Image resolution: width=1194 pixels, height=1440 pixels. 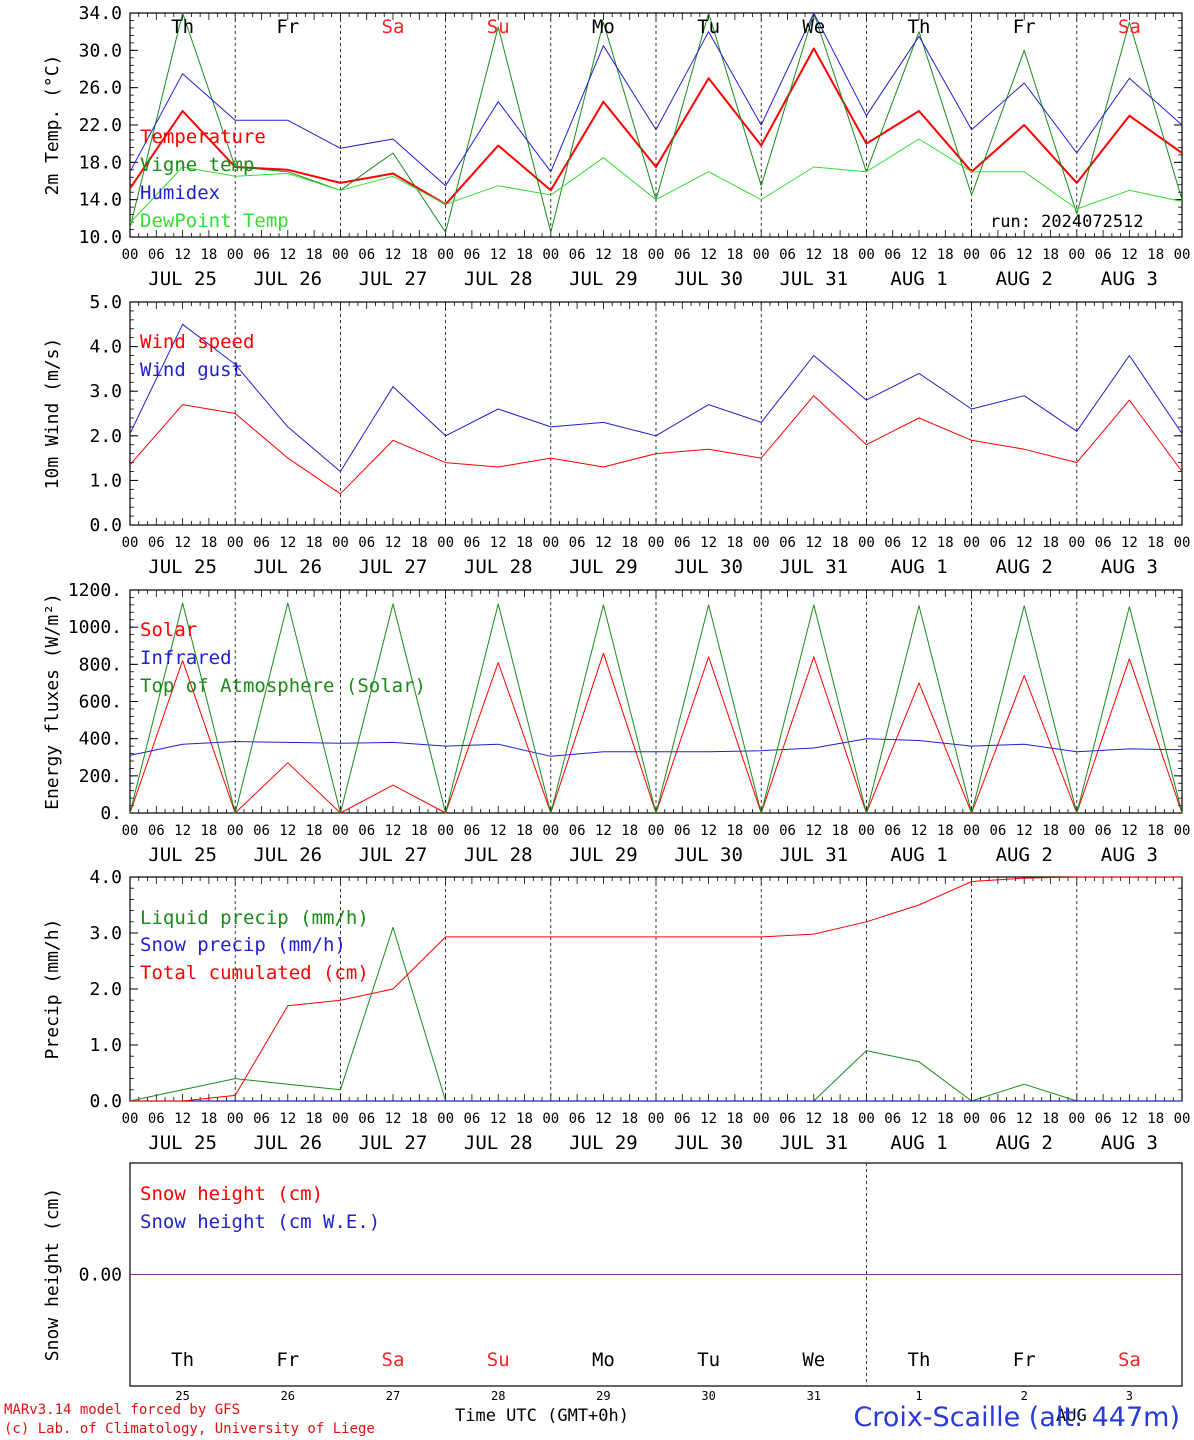 What do you see at coordinates (918, 1396) in the screenshot?
I see `day-number-label: 1` at bounding box center [918, 1396].